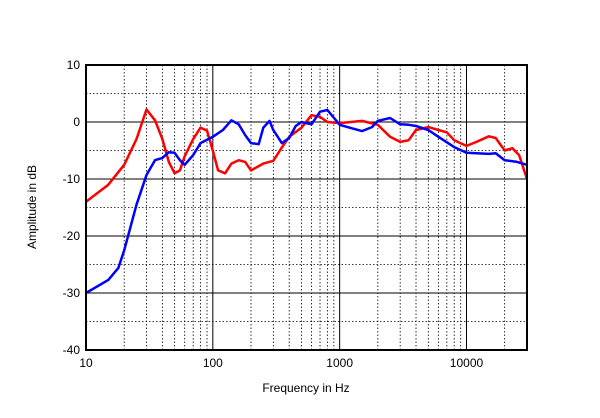  What do you see at coordinates (72, 293) in the screenshot?
I see `y-tick-label: -30` at bounding box center [72, 293].